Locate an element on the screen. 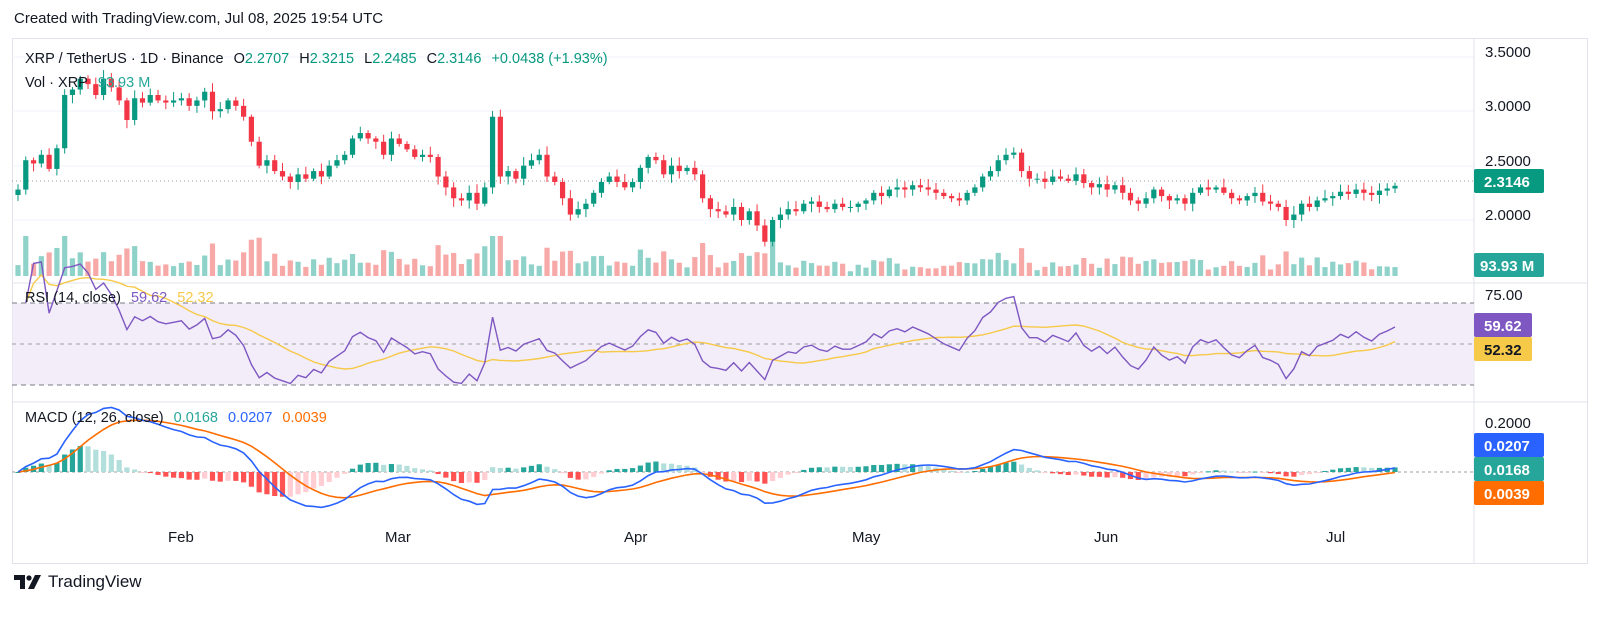  rsi-legend: RSI (14, close) 59.62 52.32 is located at coordinates (122, 298).